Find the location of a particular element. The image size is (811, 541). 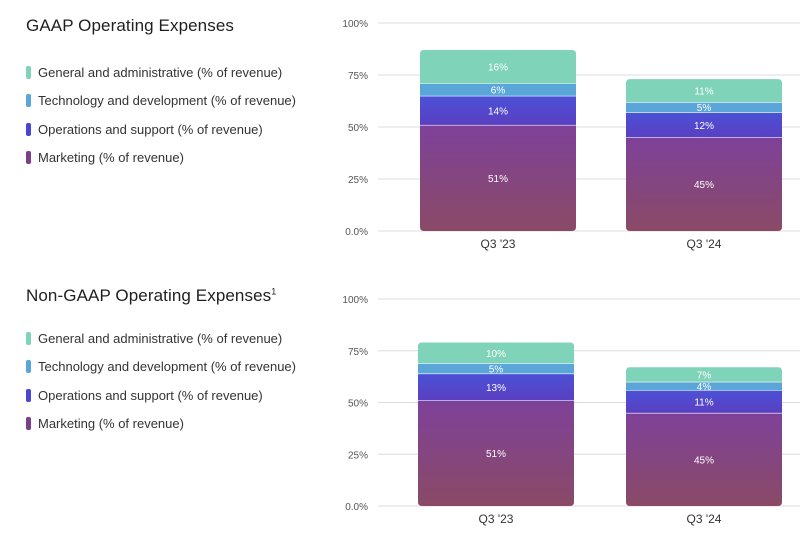

bar-data-label: 14% is located at coordinates (498, 111).